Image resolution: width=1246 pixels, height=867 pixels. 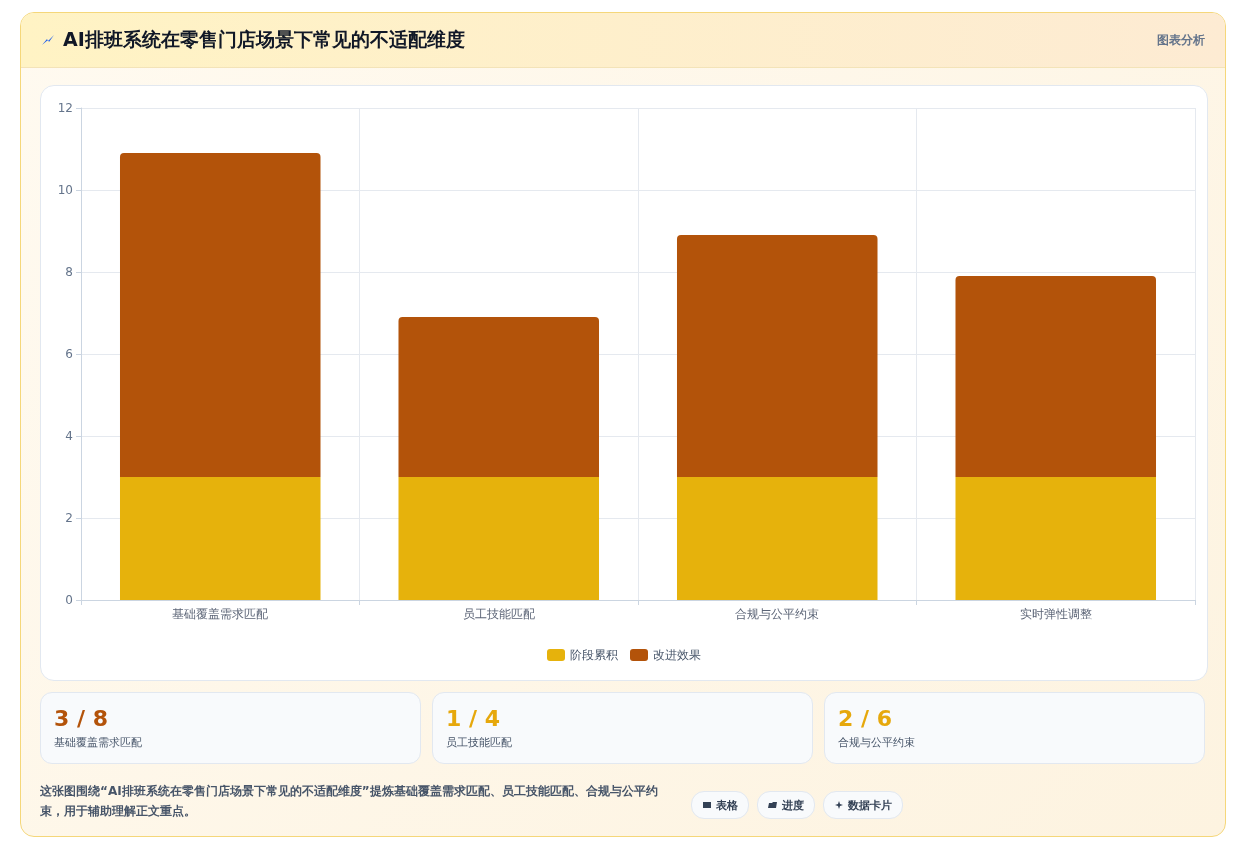 I want to click on y-tick-label: 8, so click(x=69, y=272).